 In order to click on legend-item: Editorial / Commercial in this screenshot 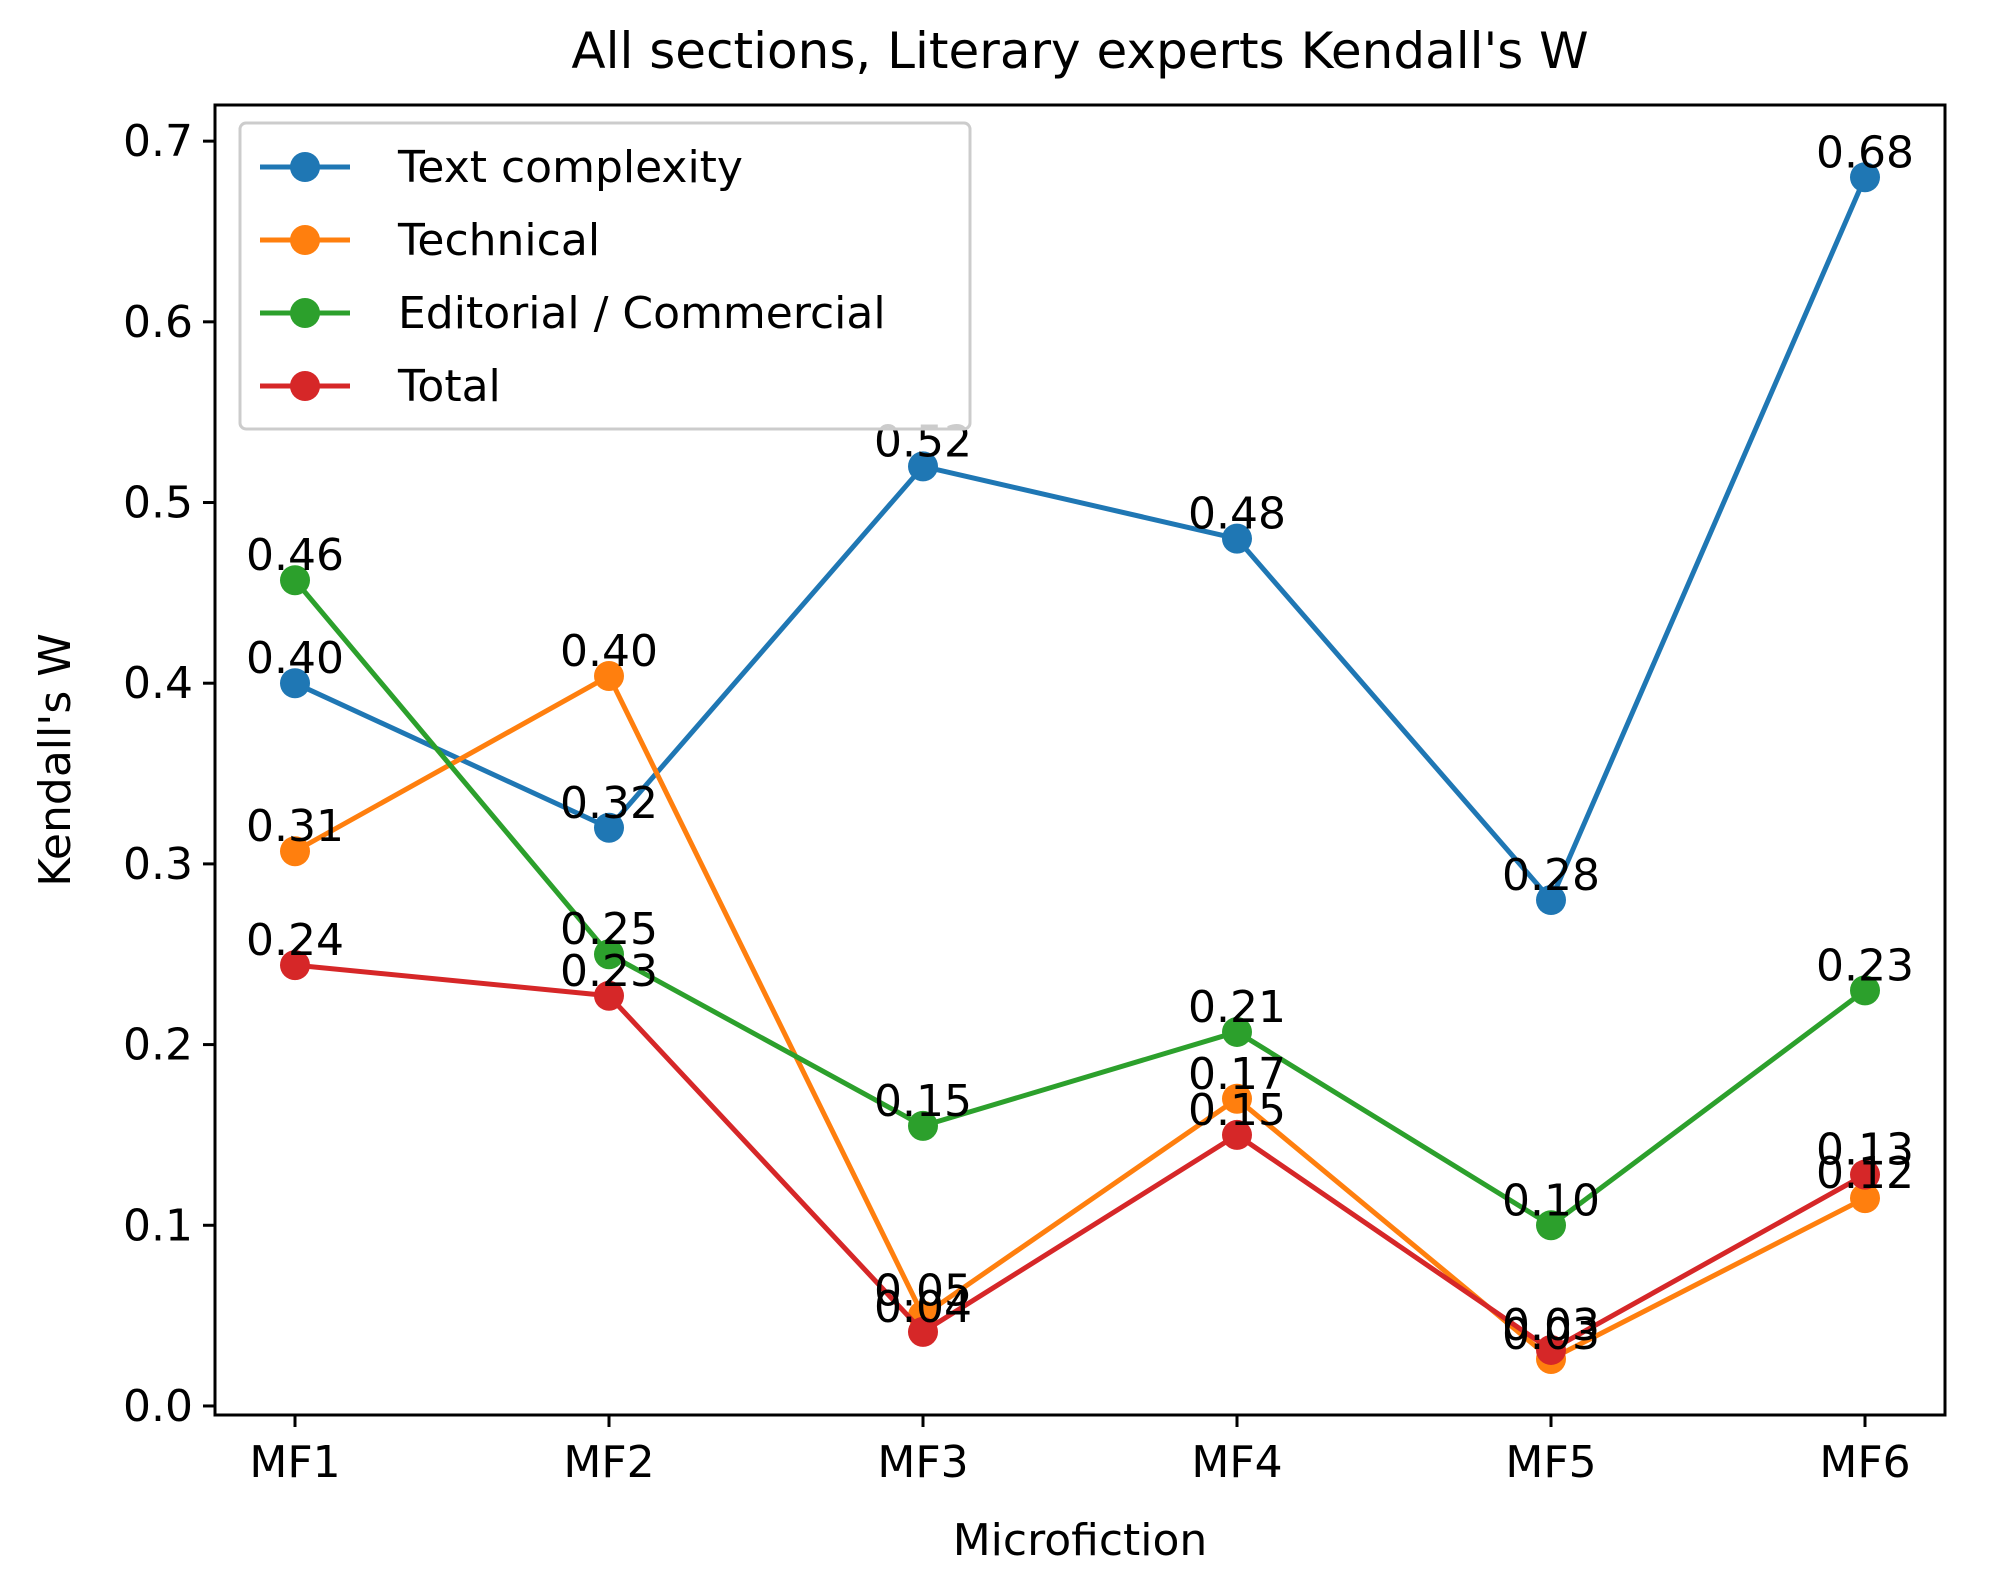, I will do `click(573, 313)`.